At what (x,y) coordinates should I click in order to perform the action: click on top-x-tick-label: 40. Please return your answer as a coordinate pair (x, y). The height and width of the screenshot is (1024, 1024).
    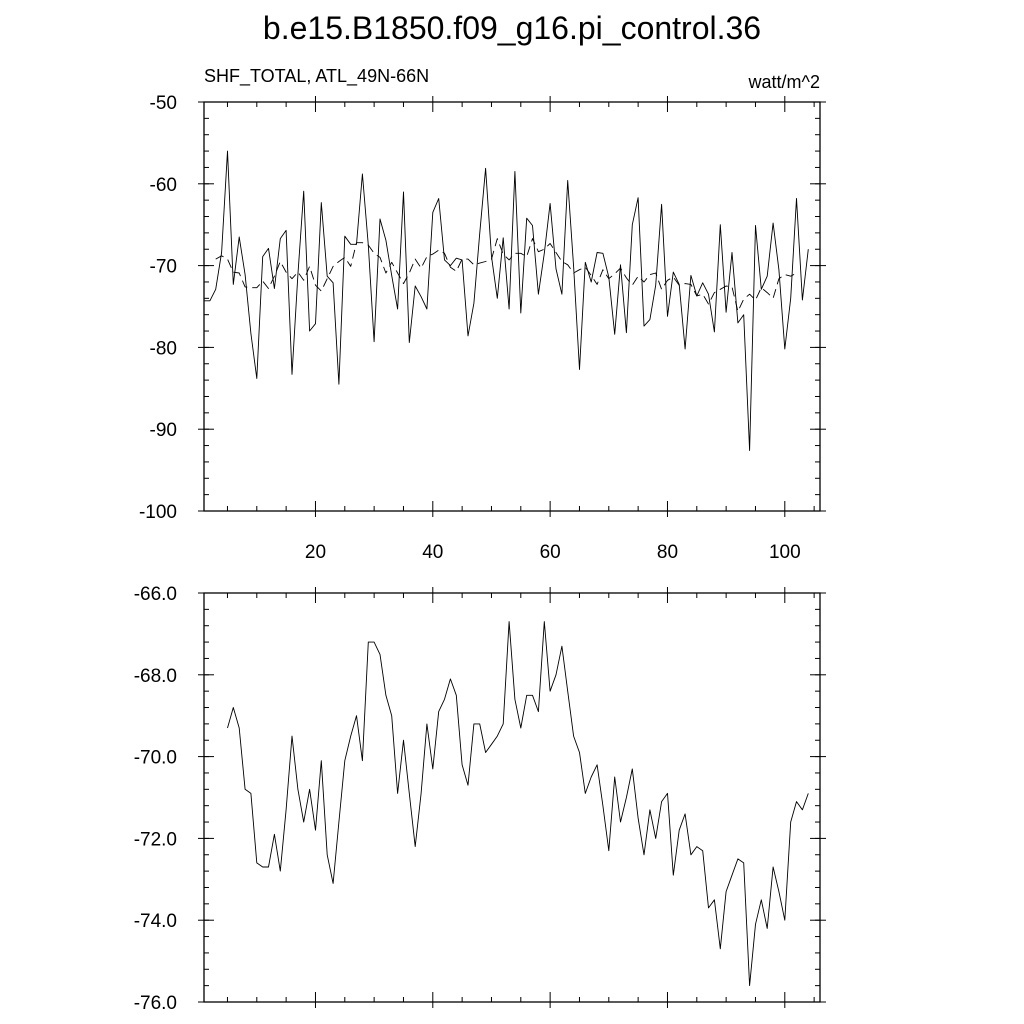
    Looking at the image, I should click on (432, 552).